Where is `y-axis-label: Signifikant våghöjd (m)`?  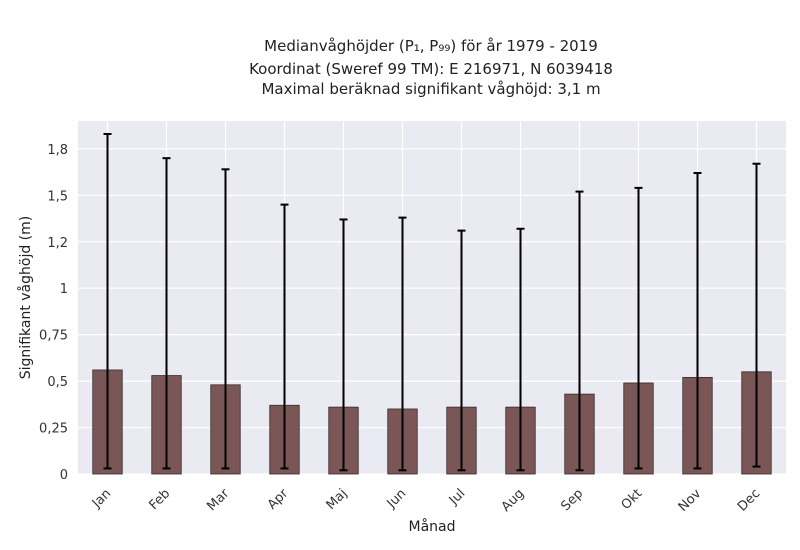
y-axis-label: Signifikant våghöjd (m) is located at coordinates (25, 297).